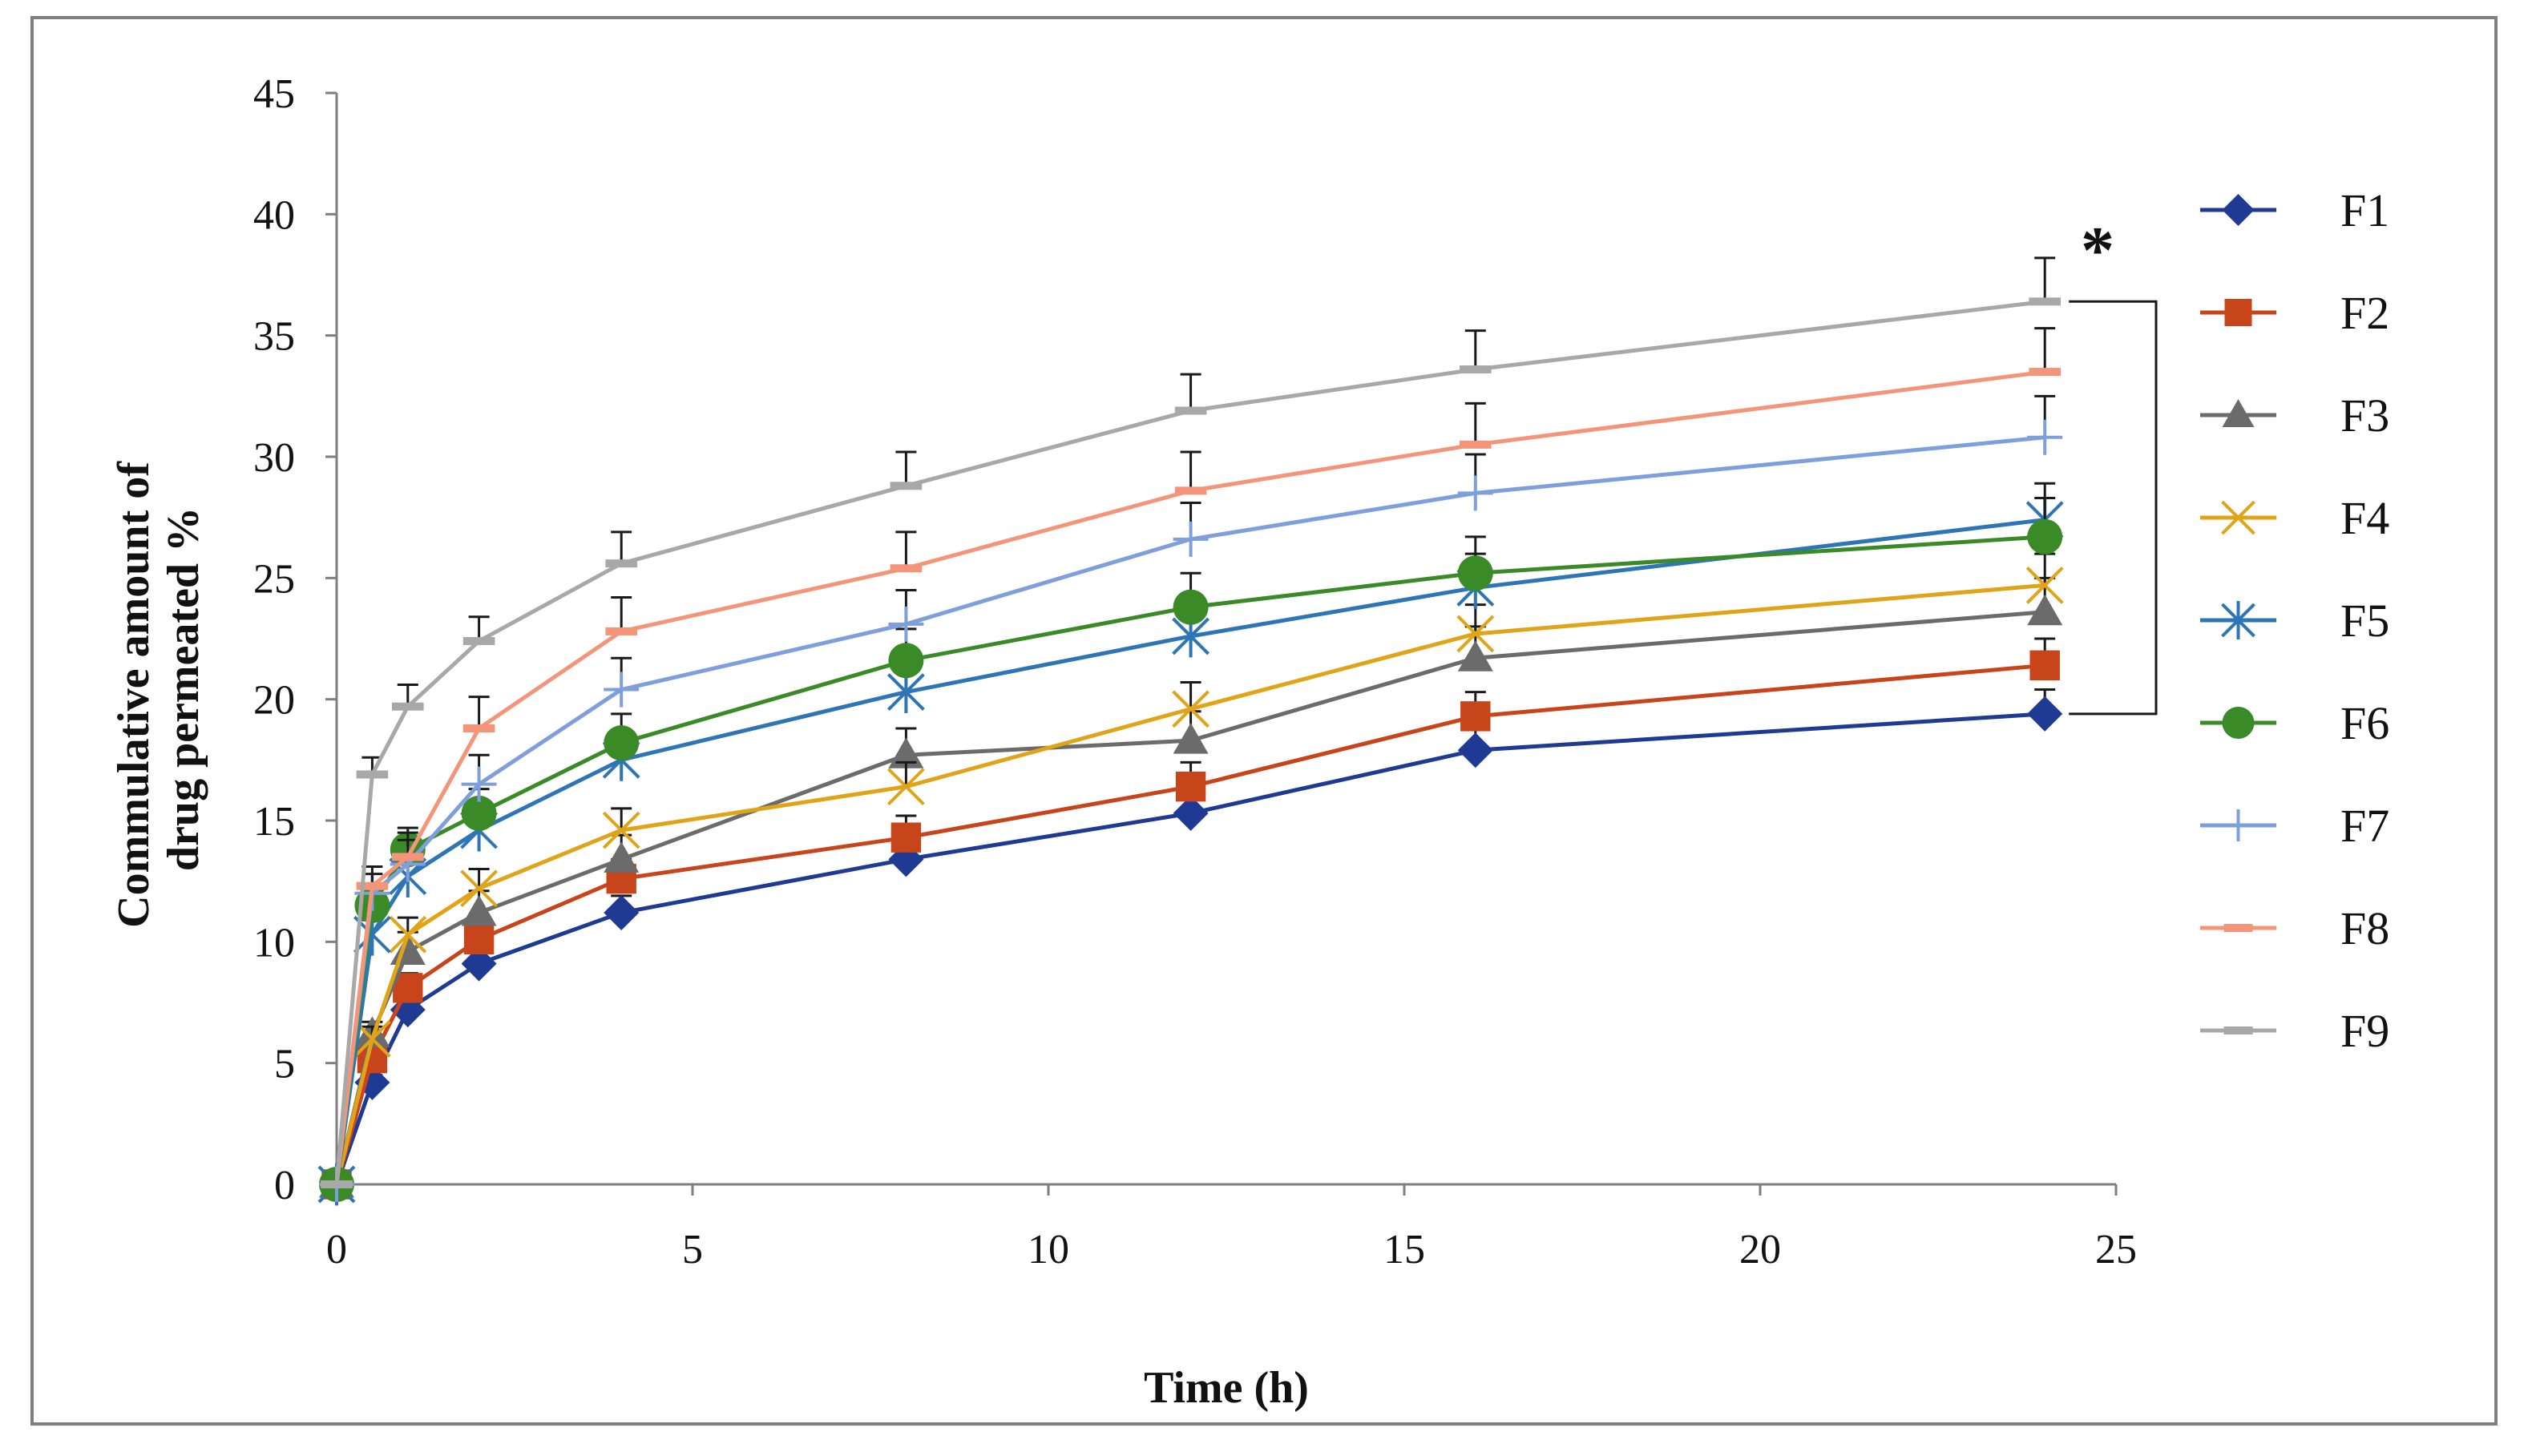 Image resolution: width=2528 pixels, height=1456 pixels. Describe the element at coordinates (2097, 251) in the screenshot. I see `significance-asterisk: *` at that location.